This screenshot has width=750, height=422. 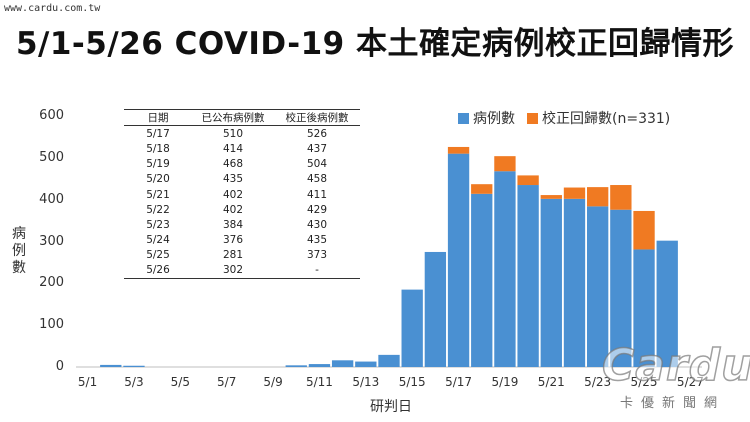 What do you see at coordinates (158, 194) in the screenshot?
I see `table-cell: 5/21` at bounding box center [158, 194].